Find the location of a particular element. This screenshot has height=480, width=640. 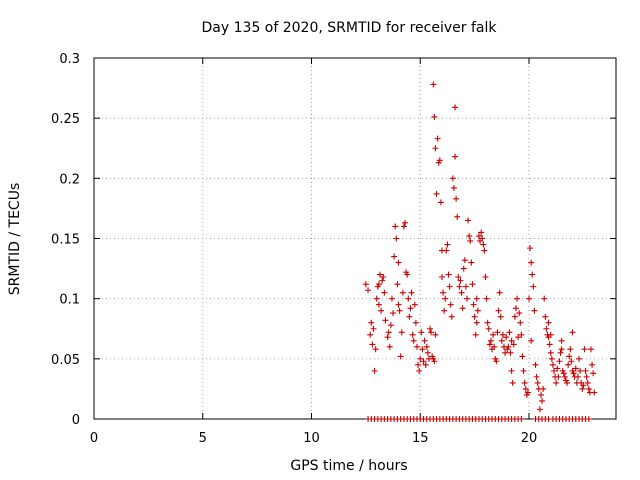

y-axis-label: SRMTID / TECUs is located at coordinates (15, 239).